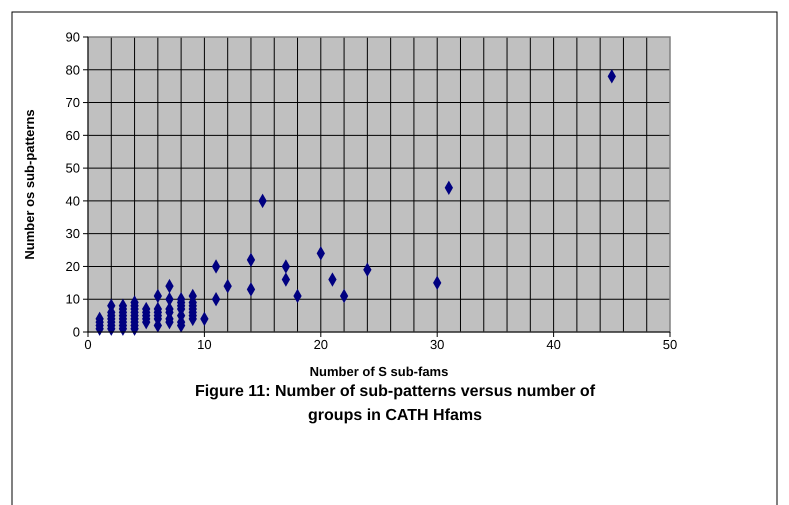 This screenshot has width=789, height=505. I want to click on y-tick-label: 60, so click(73, 135).